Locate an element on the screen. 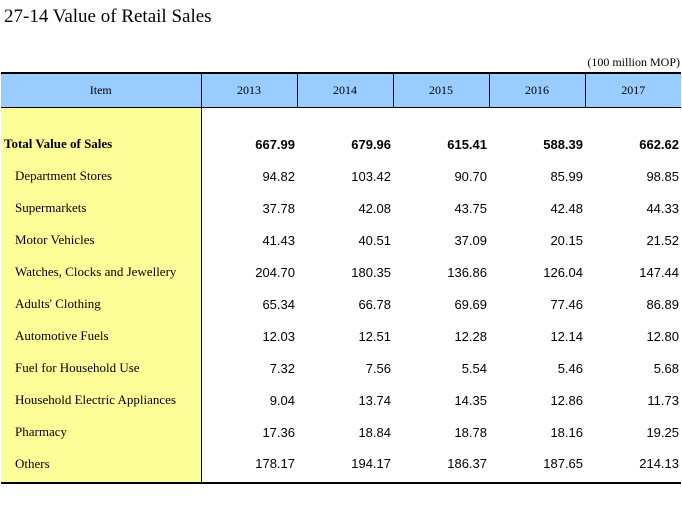  cell-value: 21.52 is located at coordinates (662, 240).